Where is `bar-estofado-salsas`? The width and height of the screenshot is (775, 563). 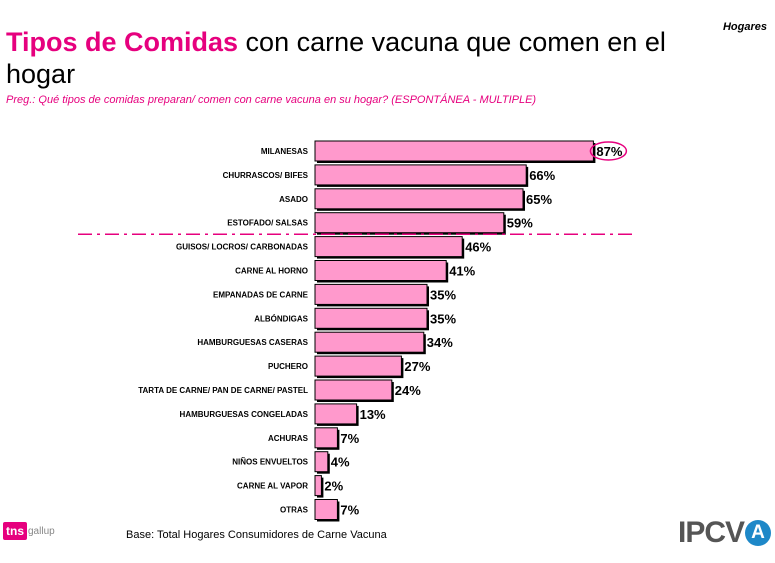
bar-estofado-salsas is located at coordinates (409, 223).